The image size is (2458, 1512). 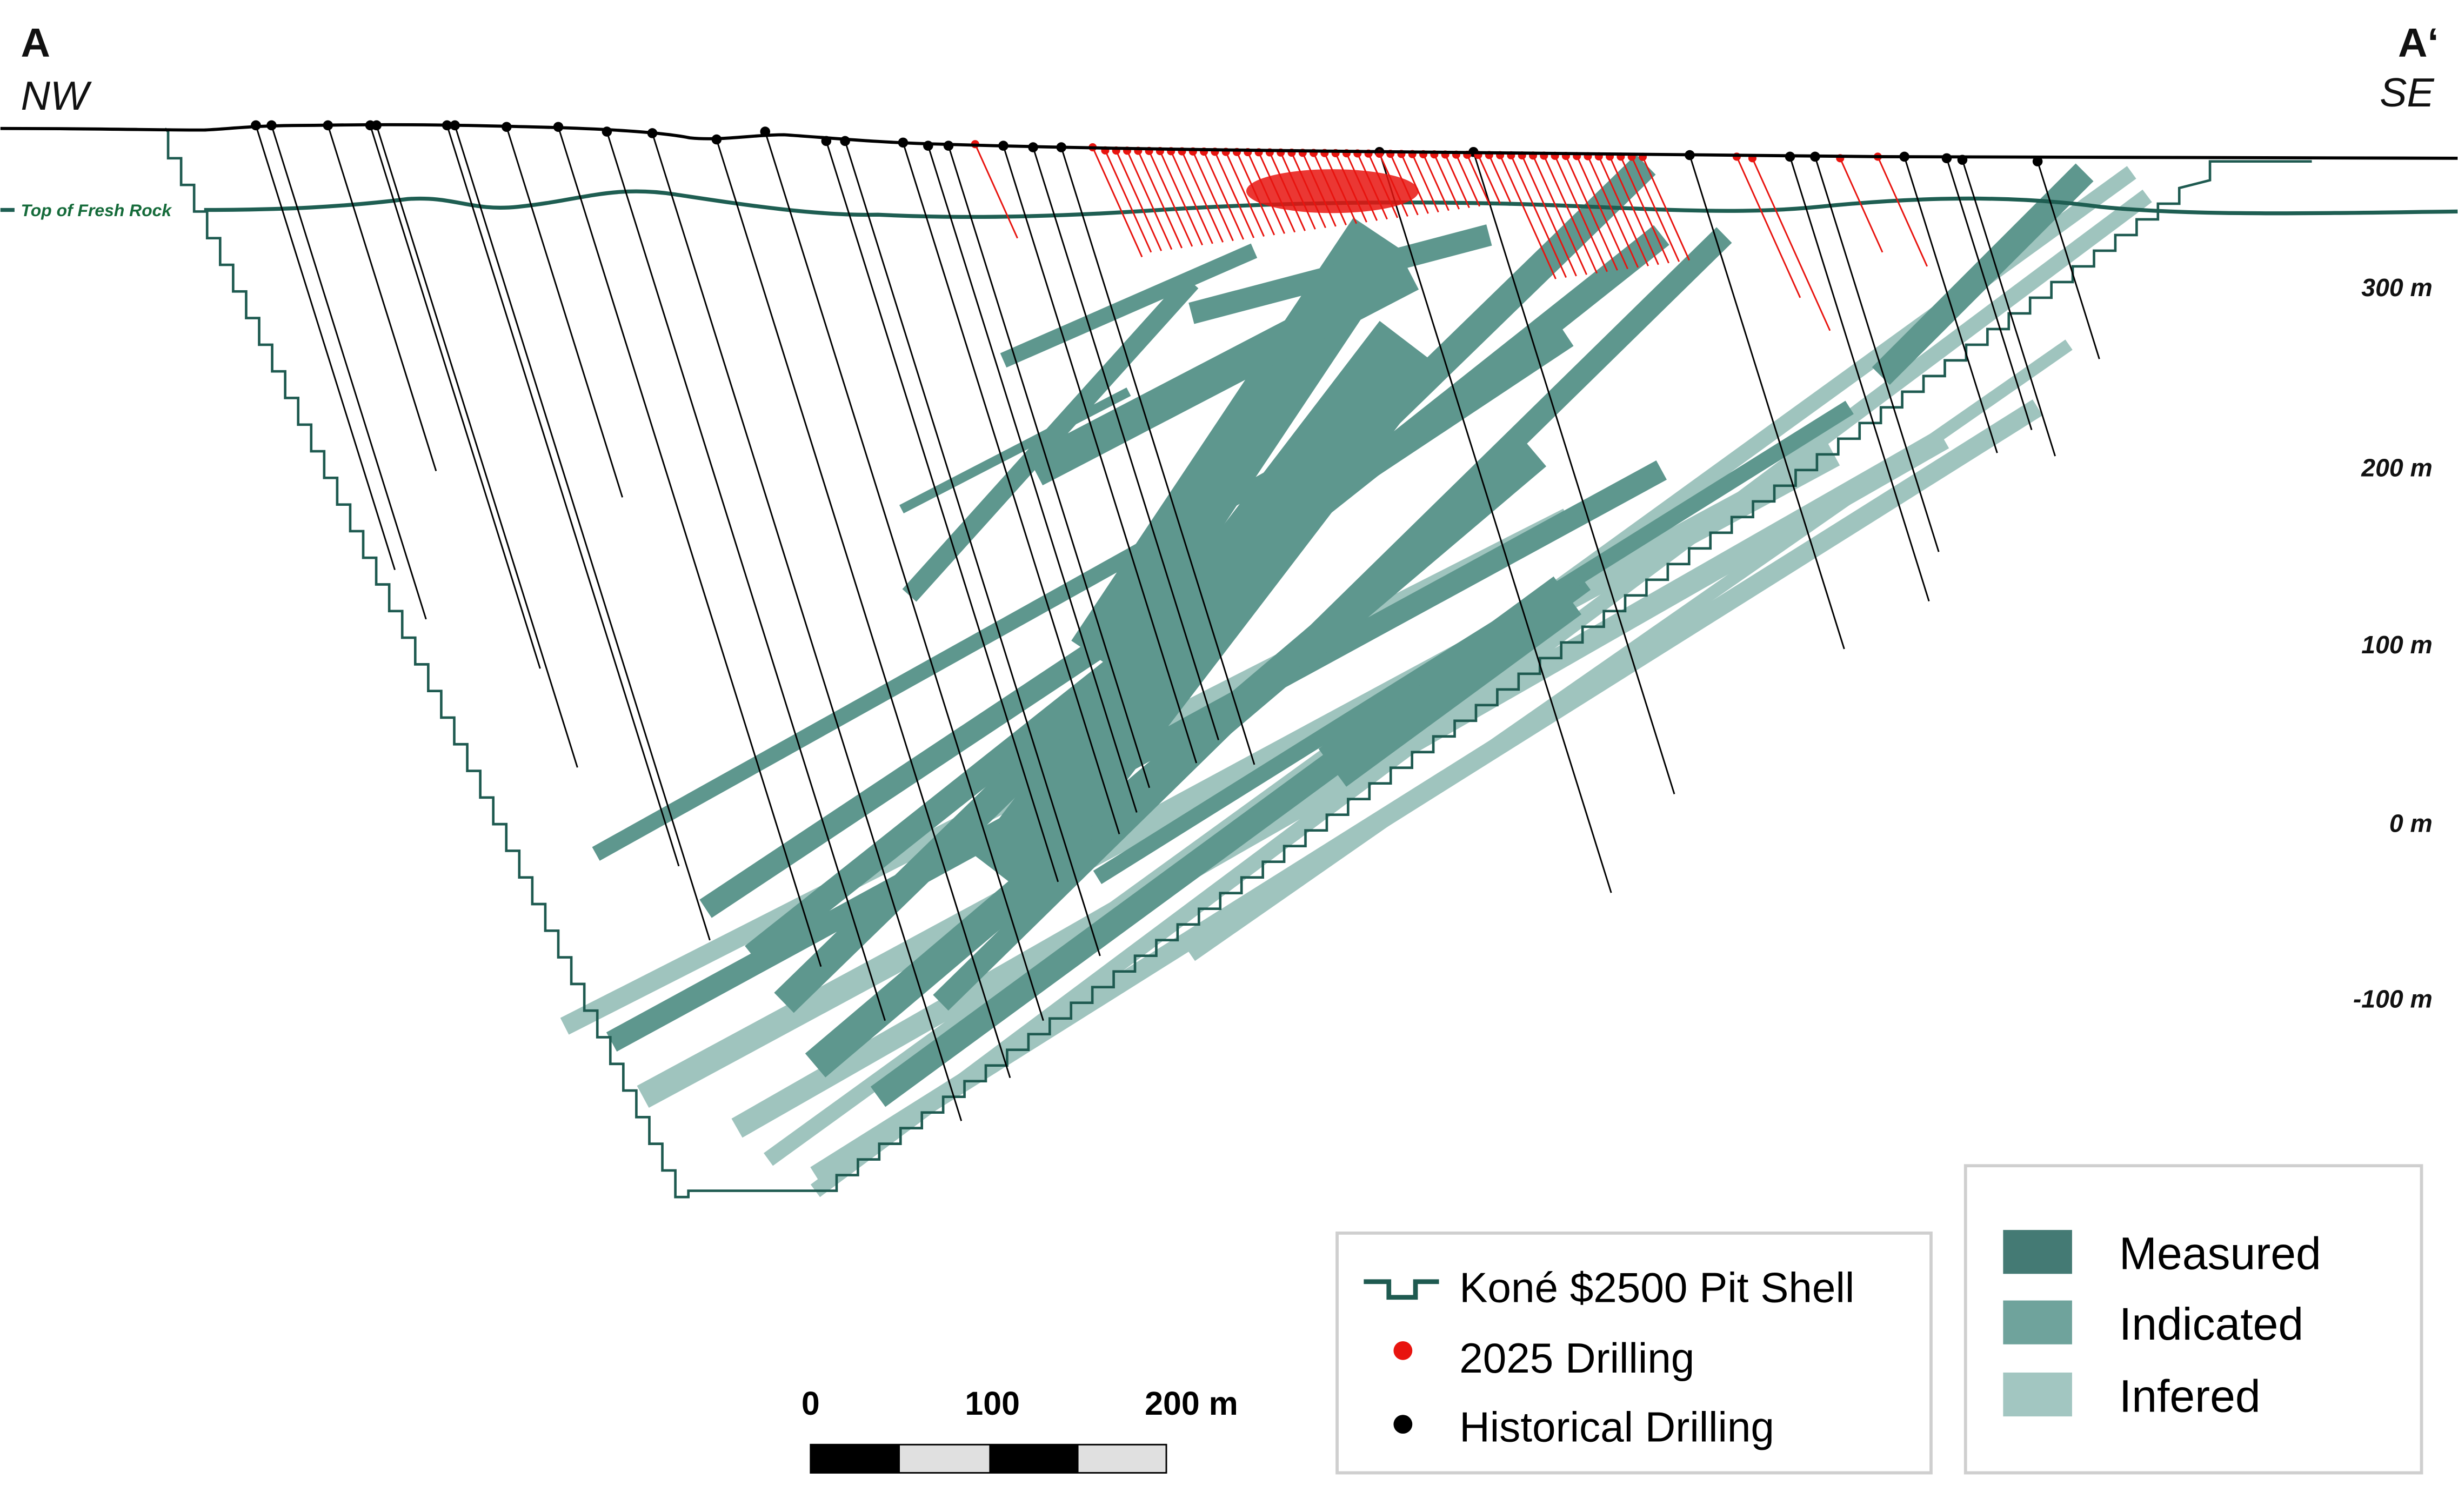 What do you see at coordinates (1616, 1427) in the screenshot?
I see `legend-label-historical-drilling: Historical Drilling` at bounding box center [1616, 1427].